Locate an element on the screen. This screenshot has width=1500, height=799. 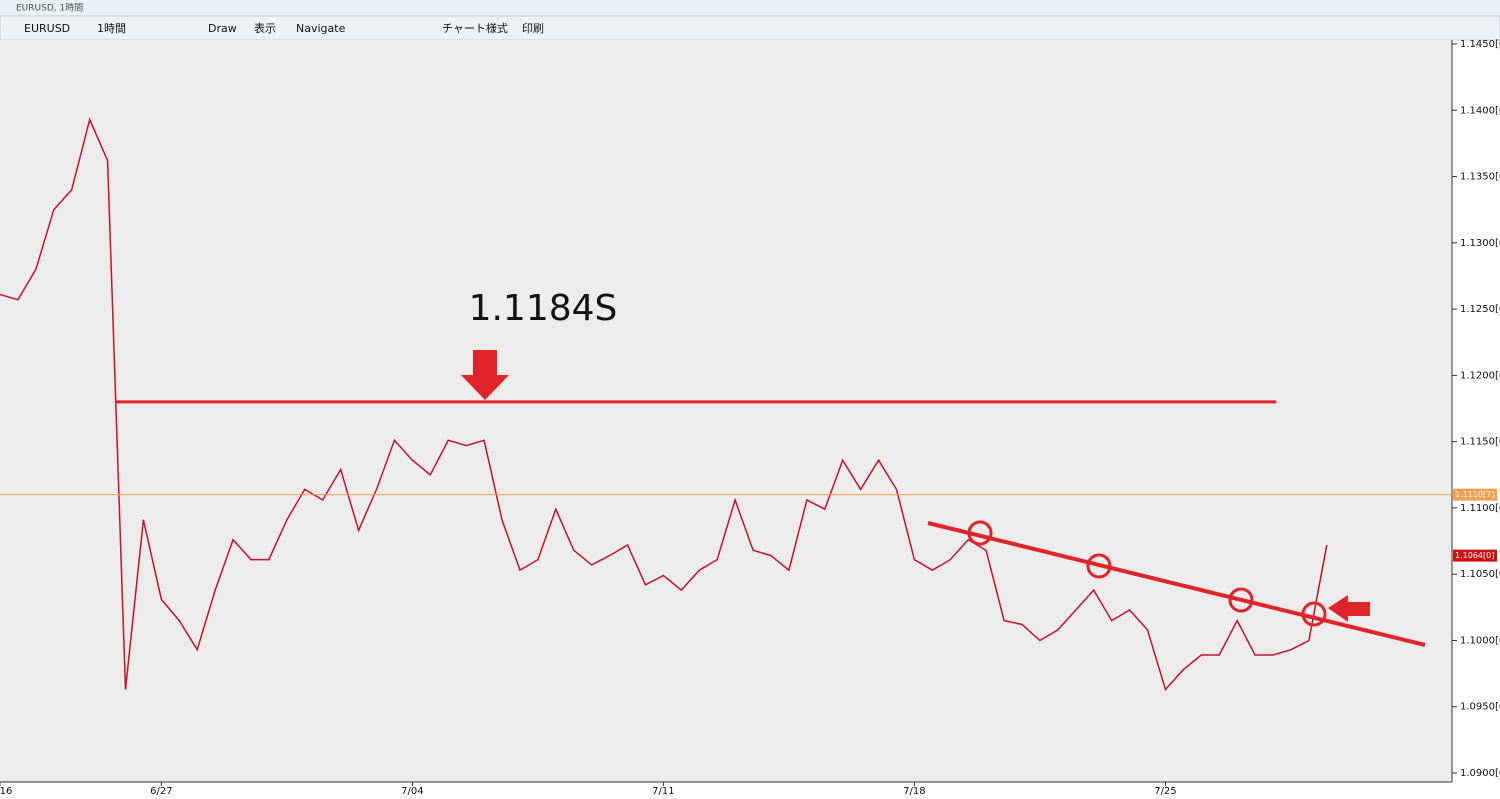
y-tick-label: 1.0900[0] is located at coordinates (1480, 773).